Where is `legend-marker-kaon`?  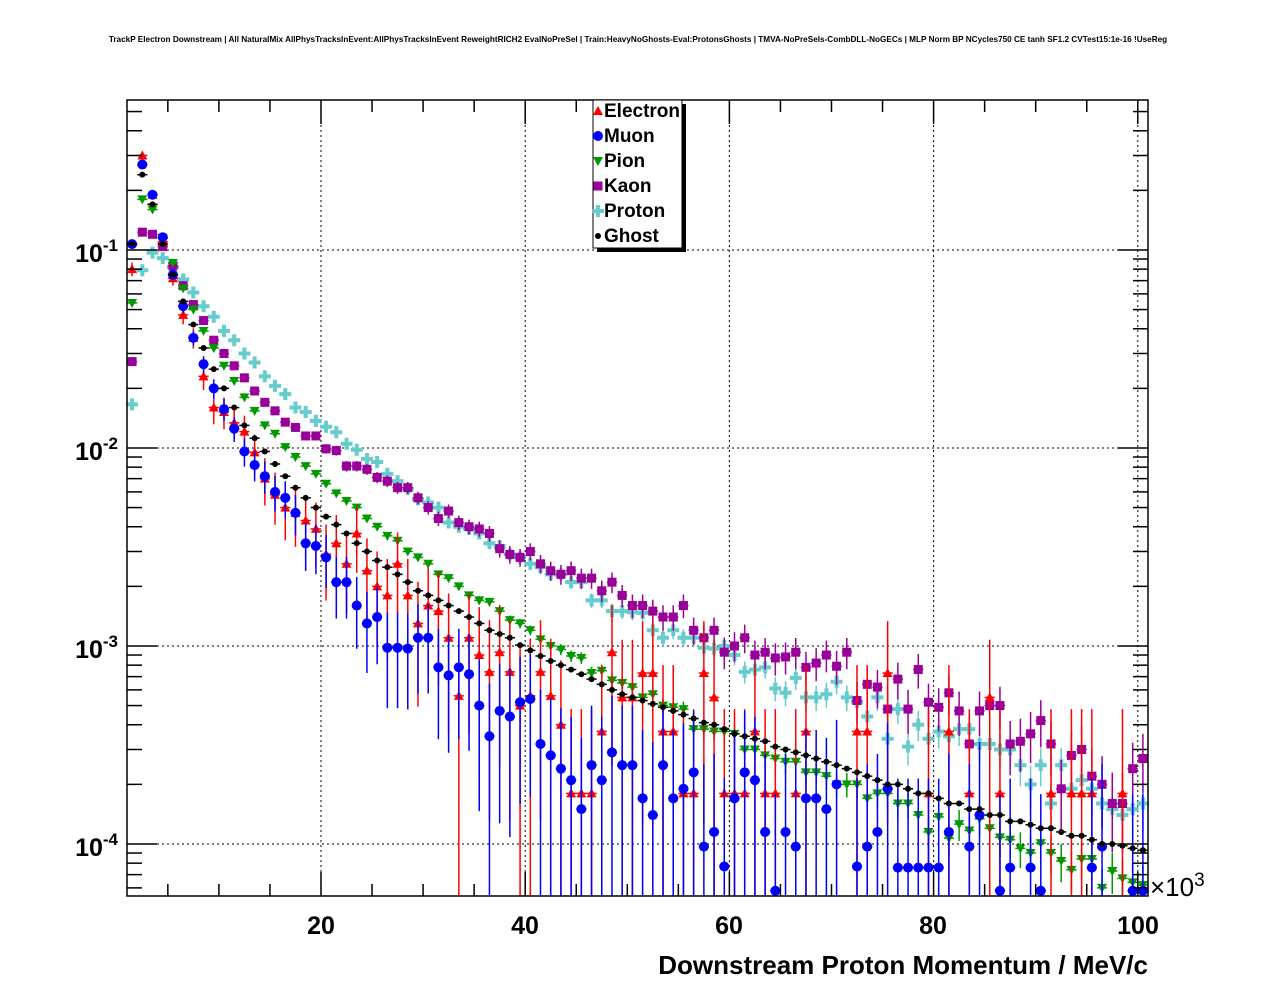
legend-marker-kaon is located at coordinates (598, 186).